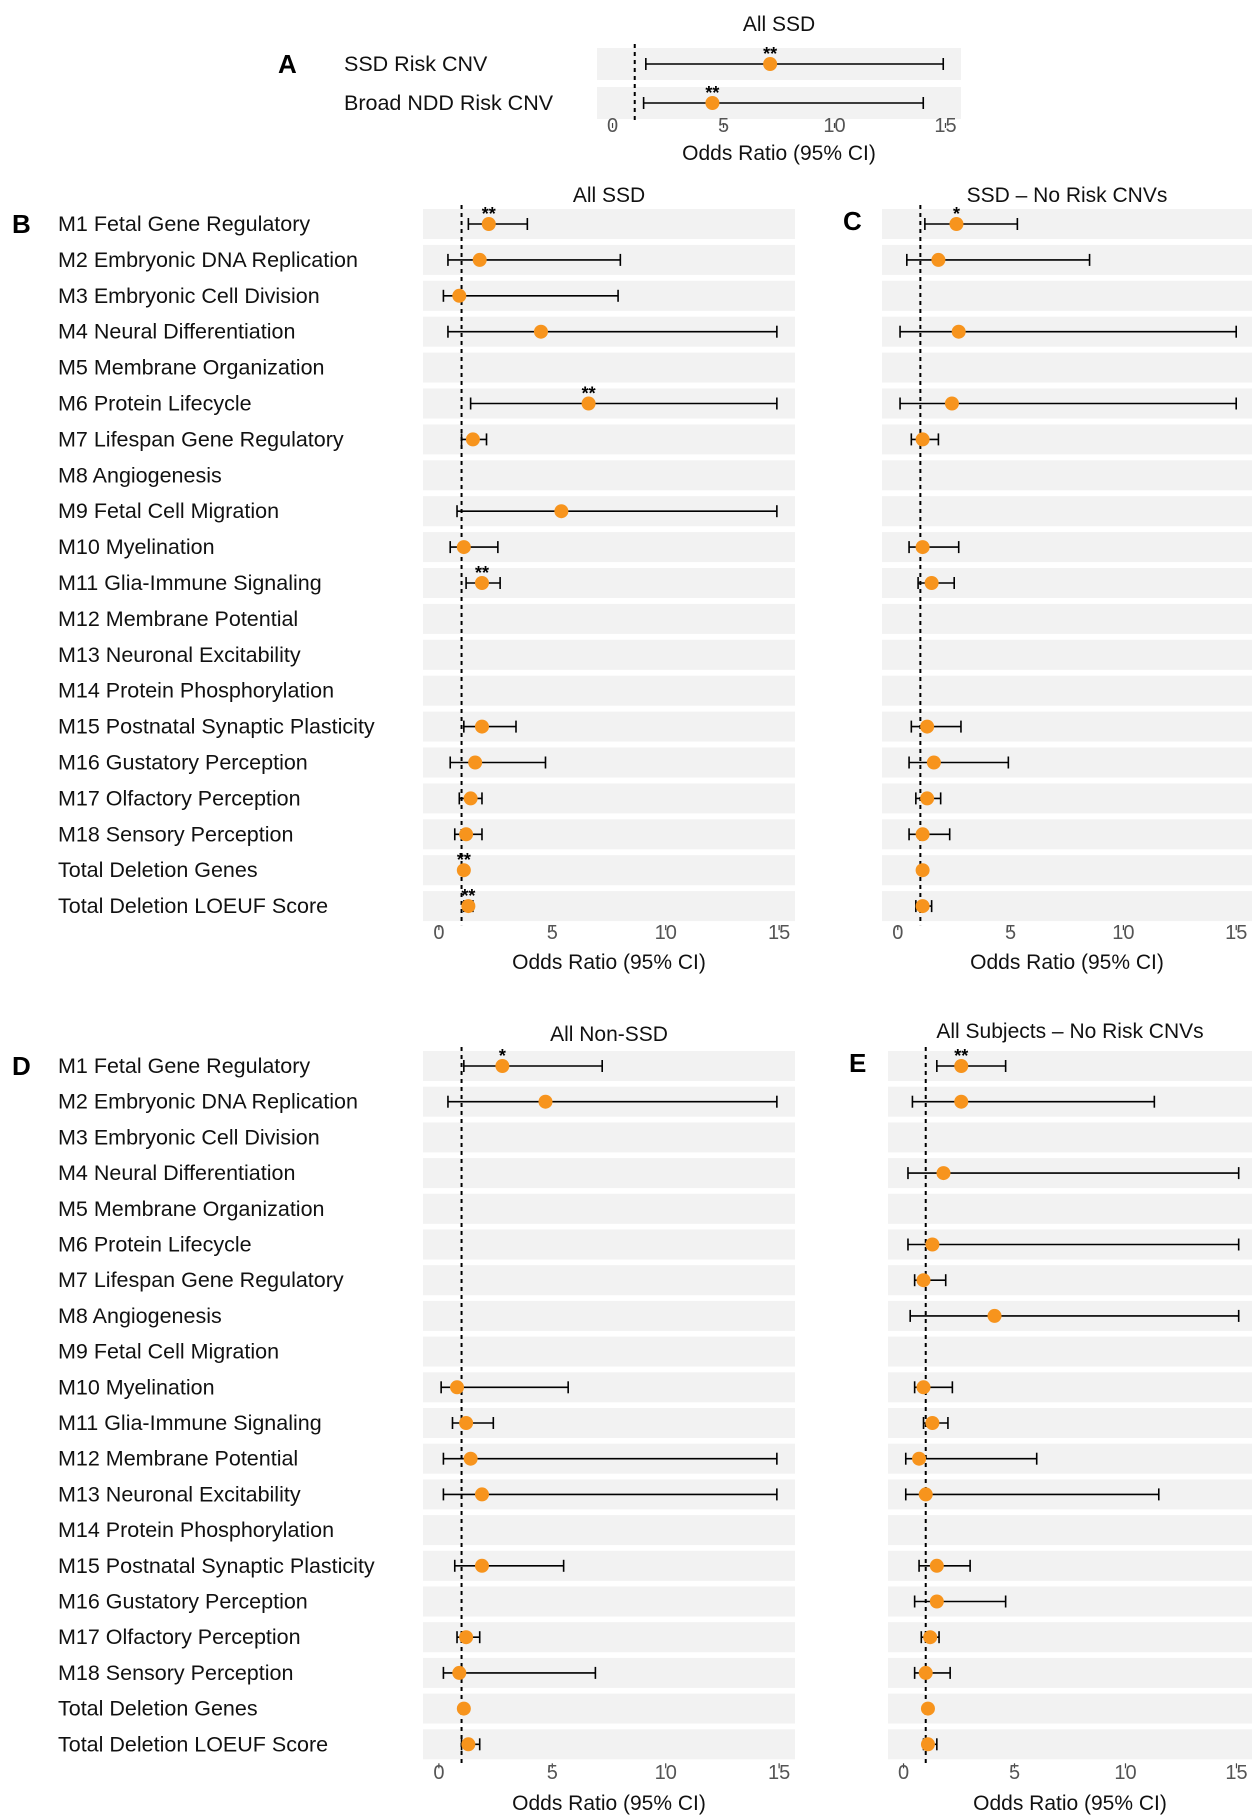 This screenshot has height=1818, width=1257. I want to click on row-label: M2 Embryonic DNA Replication, so click(208, 260).